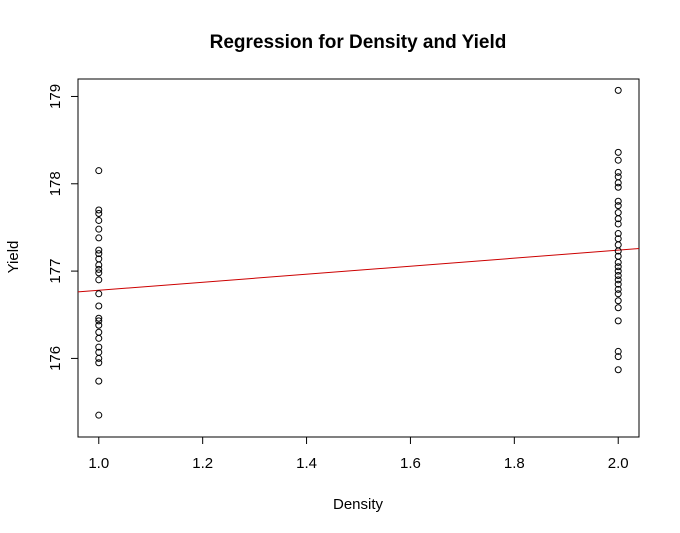  I want to click on x-axis: 1.0 1.2 1.4 1.6 1.8 2.0, so click(358, 454).